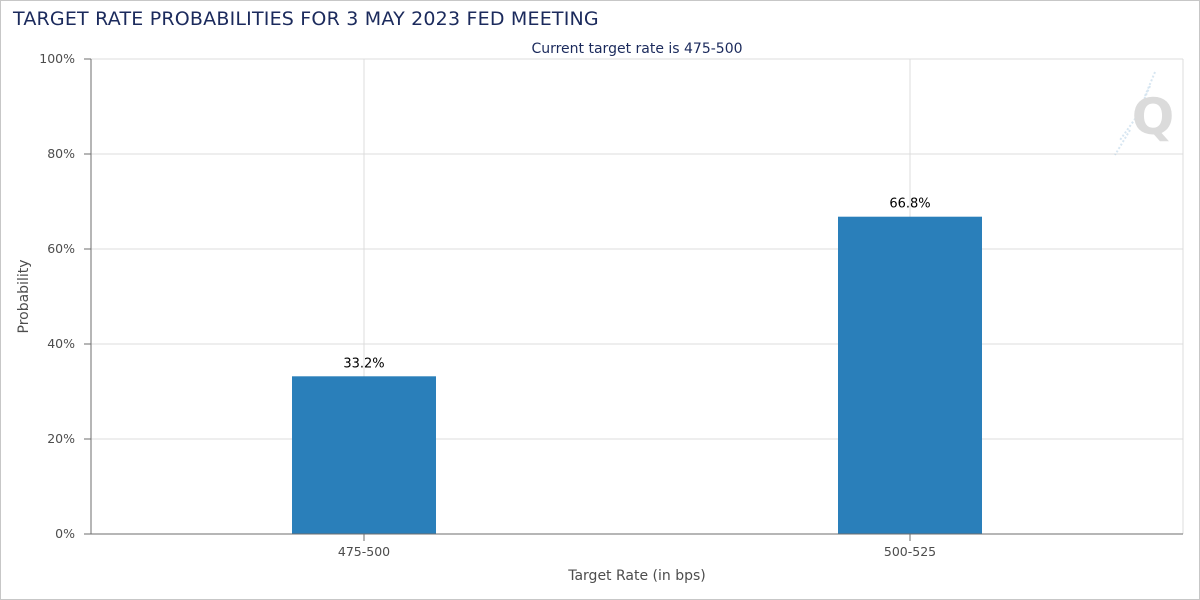 The image size is (1200, 600). Describe the element at coordinates (57, 58) in the screenshot. I see `y-tick-label: 100%` at that location.